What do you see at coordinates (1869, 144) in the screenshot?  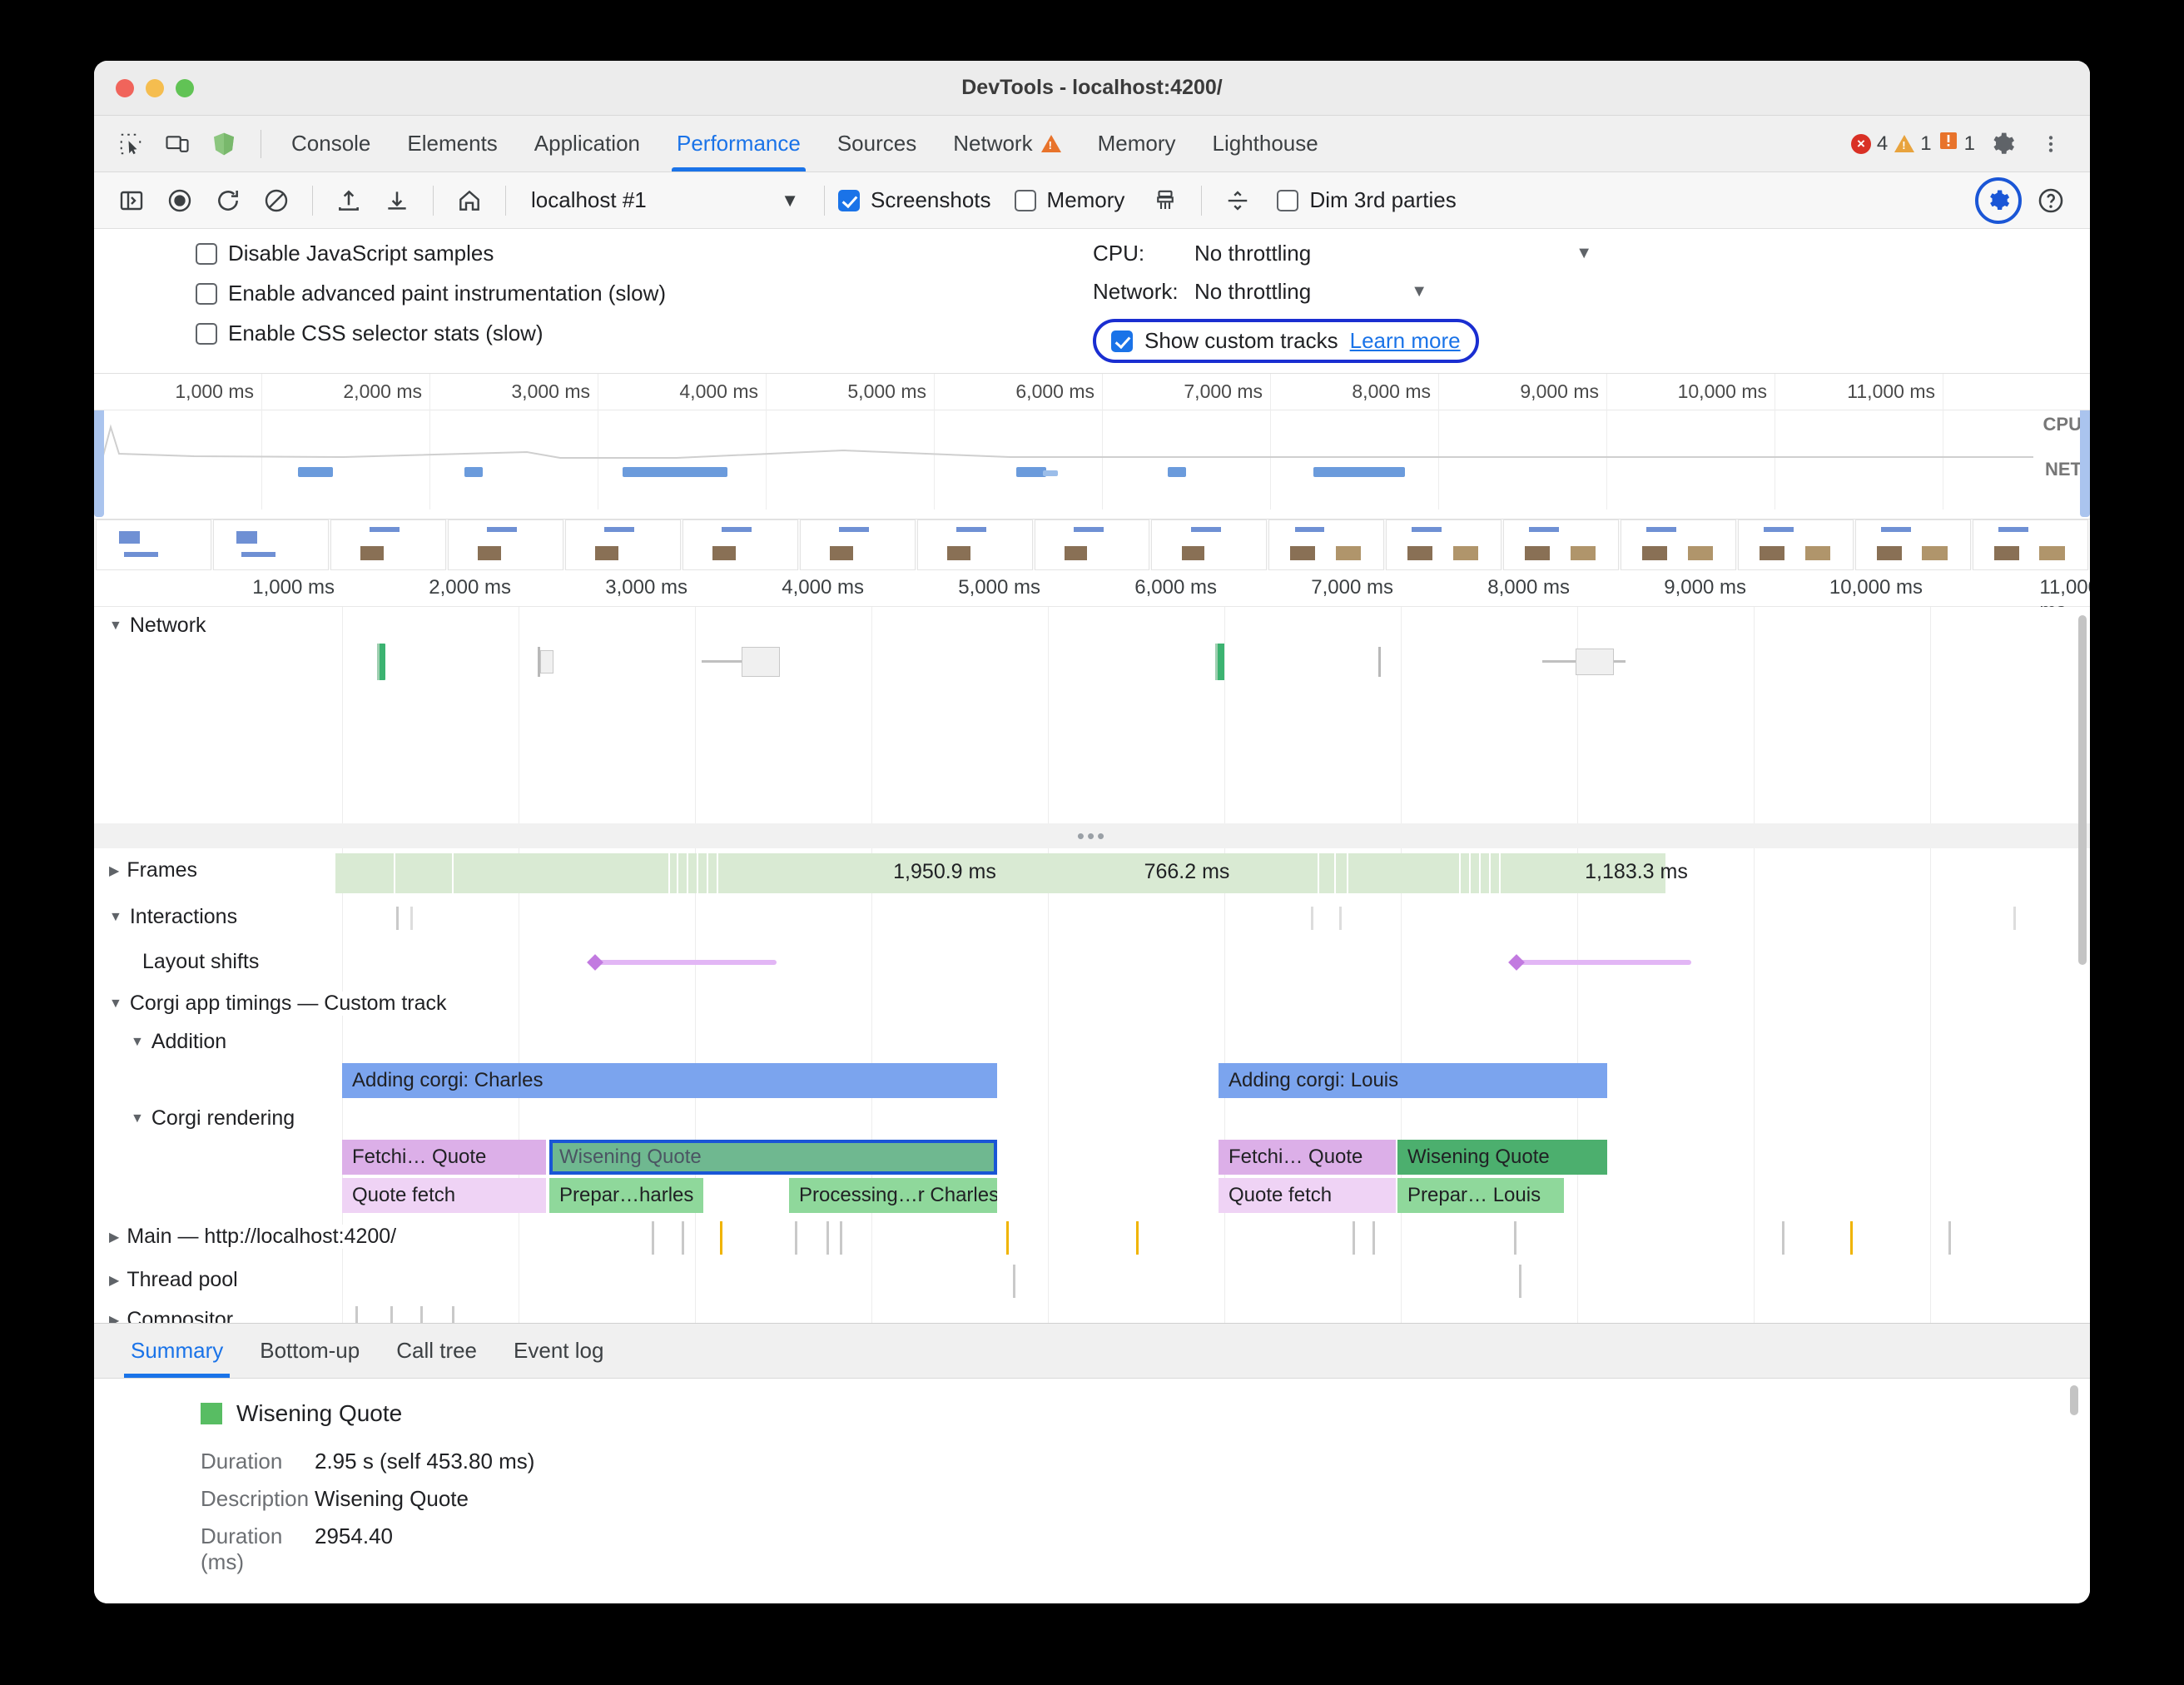 I see `error-badge: × 4` at bounding box center [1869, 144].